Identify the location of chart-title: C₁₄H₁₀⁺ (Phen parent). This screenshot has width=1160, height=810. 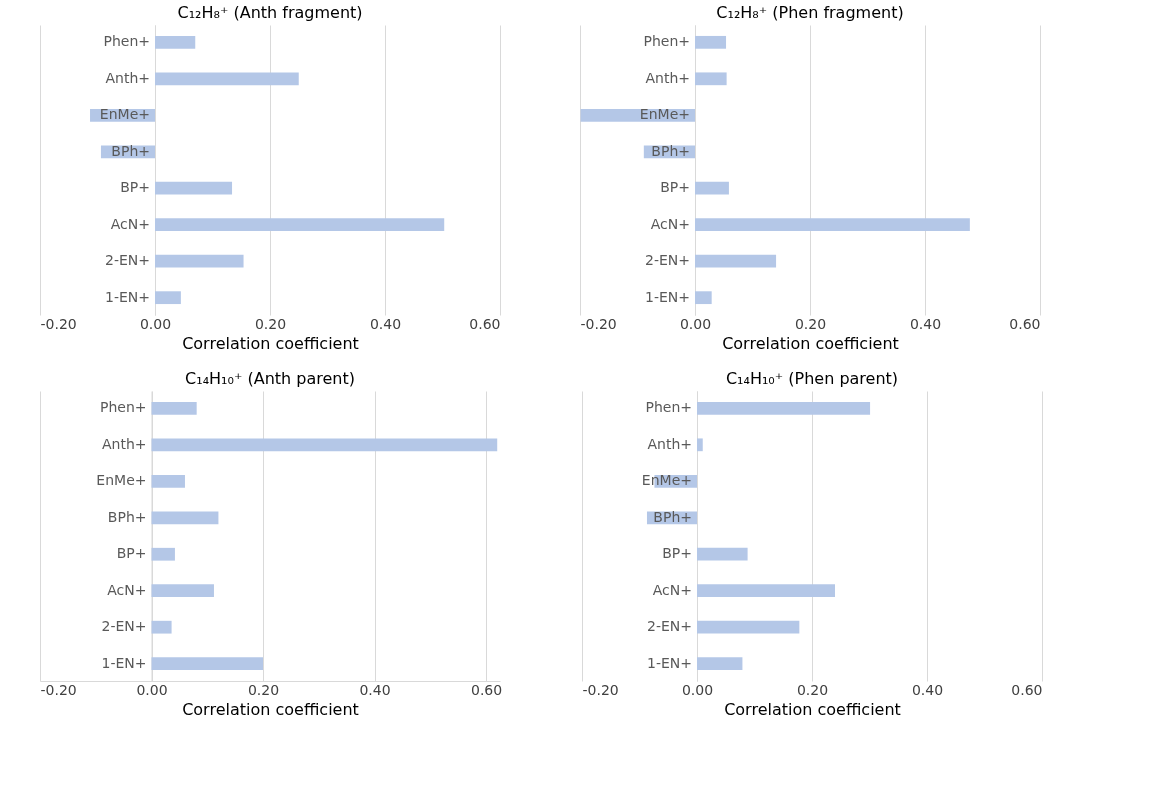
(812, 378).